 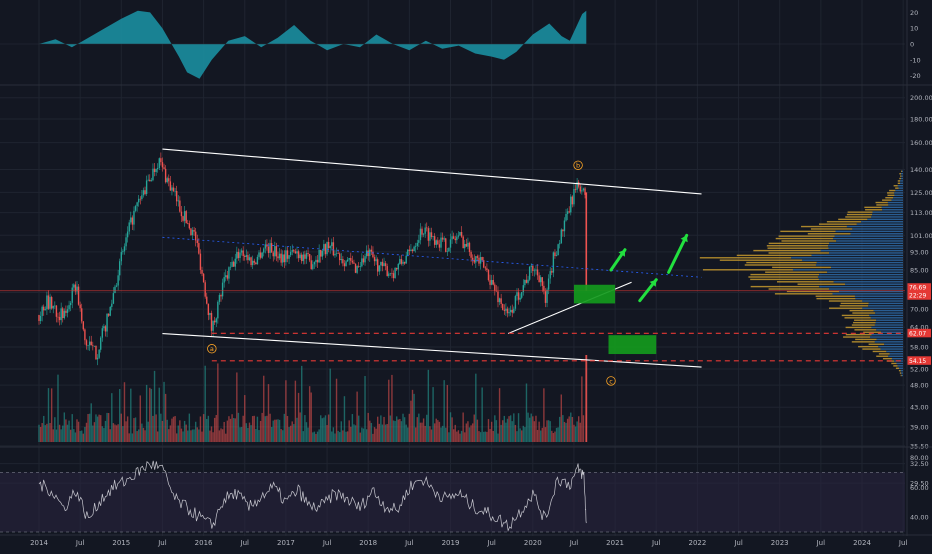 I want to click on oscillator-y-tick: -20, so click(x=915, y=76).